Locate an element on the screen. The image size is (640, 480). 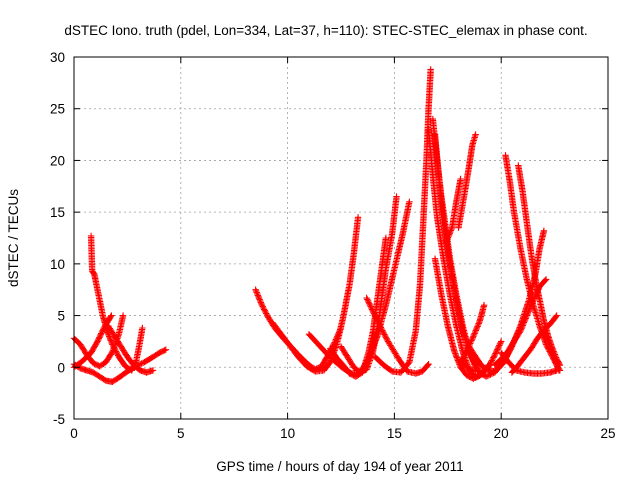
y-tick-label: 10 is located at coordinates (57, 264).